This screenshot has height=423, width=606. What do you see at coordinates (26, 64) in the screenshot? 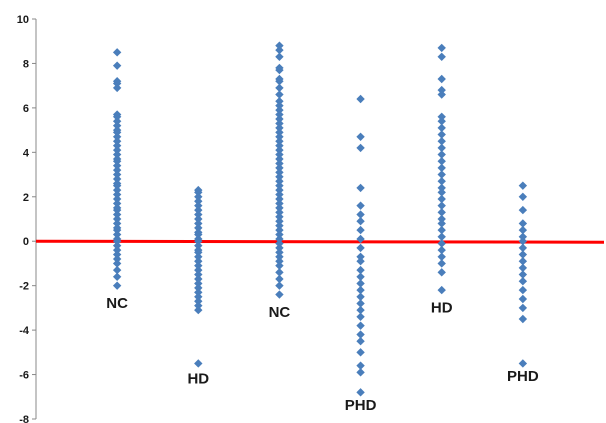
I see `y-tick-label: 8` at bounding box center [26, 64].